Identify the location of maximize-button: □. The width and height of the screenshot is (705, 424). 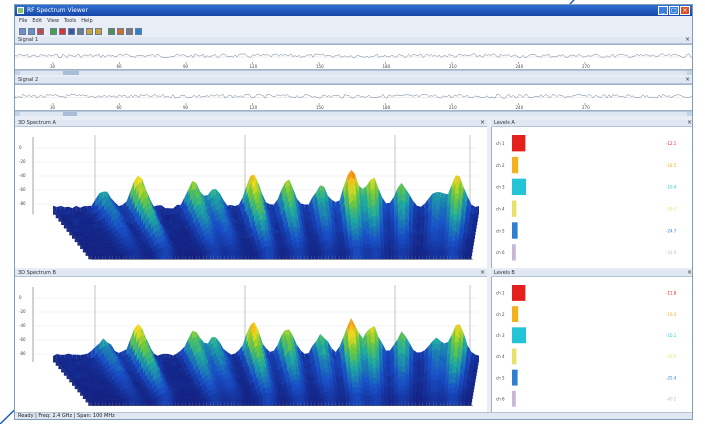
(674, 10).